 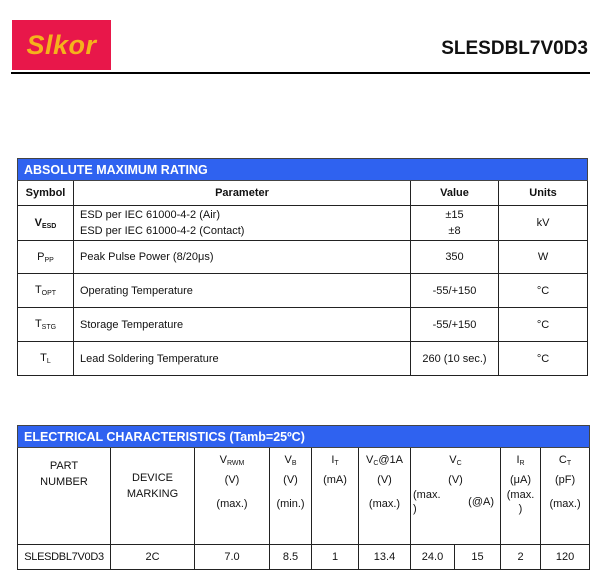 What do you see at coordinates (290, 557) in the screenshot?
I see `vb-value: 8.5` at bounding box center [290, 557].